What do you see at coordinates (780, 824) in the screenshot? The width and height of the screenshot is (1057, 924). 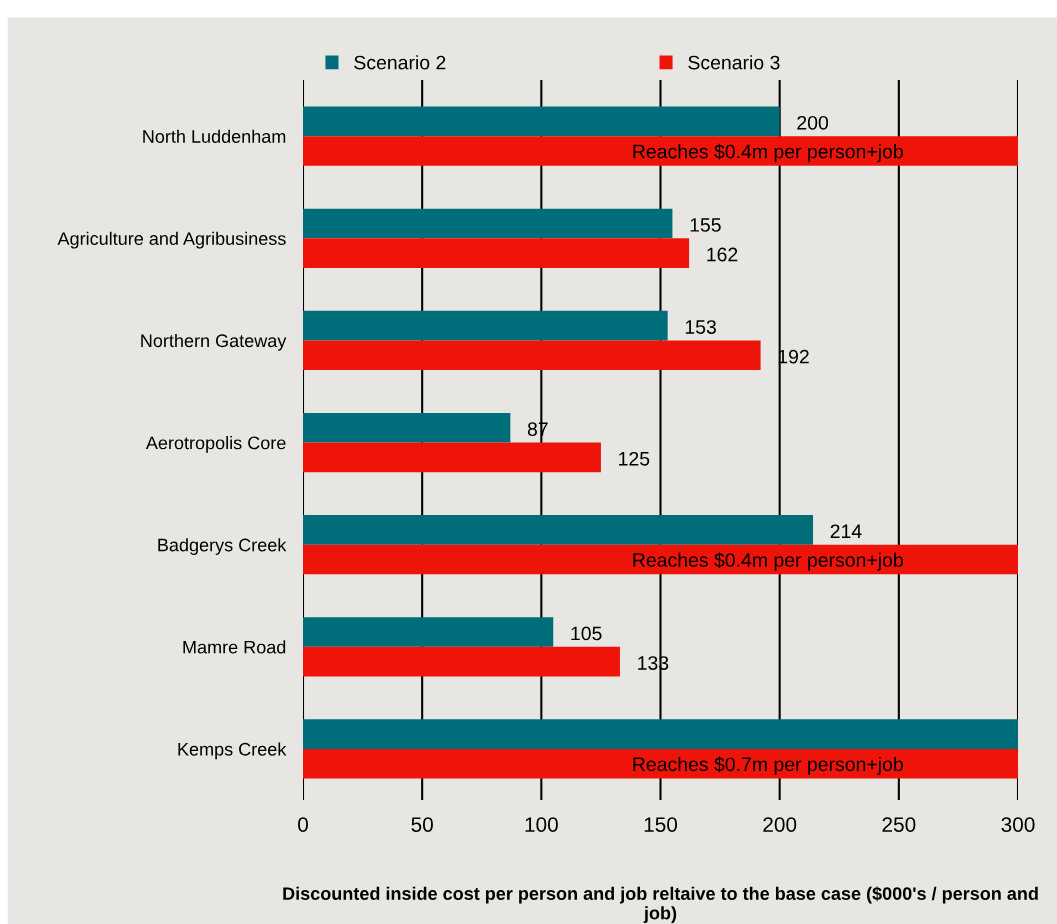 I see `x-tick-label: 200` at bounding box center [780, 824].